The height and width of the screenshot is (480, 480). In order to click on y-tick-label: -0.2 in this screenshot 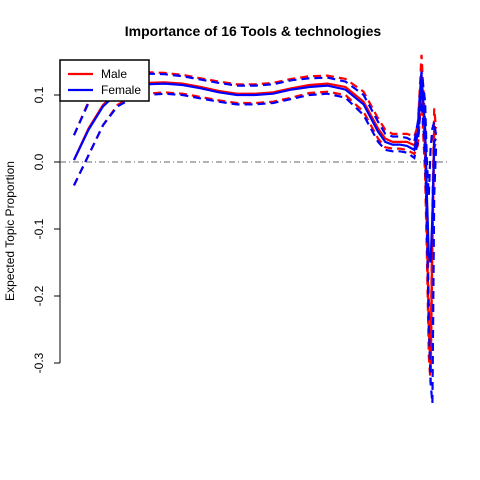, I will do `click(39, 295)`.